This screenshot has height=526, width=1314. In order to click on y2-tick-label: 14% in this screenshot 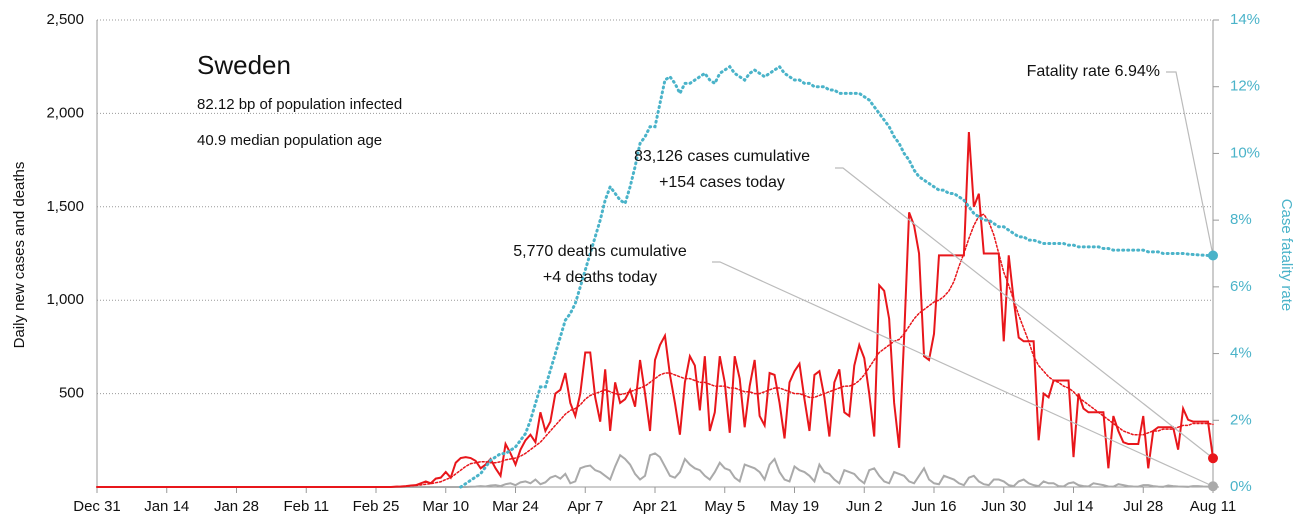, I will do `click(1245, 19)`.